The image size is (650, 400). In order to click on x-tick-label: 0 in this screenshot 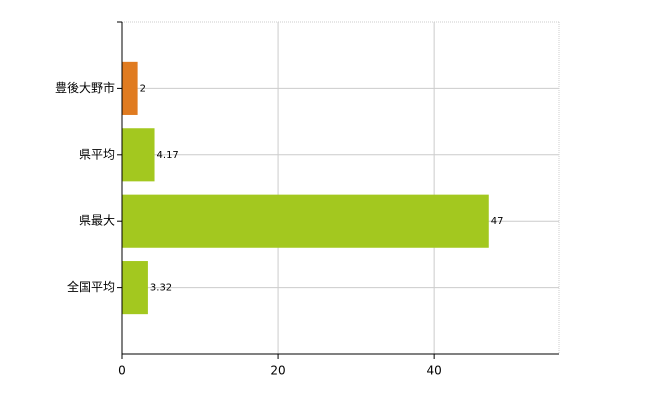, I will do `click(122, 371)`.